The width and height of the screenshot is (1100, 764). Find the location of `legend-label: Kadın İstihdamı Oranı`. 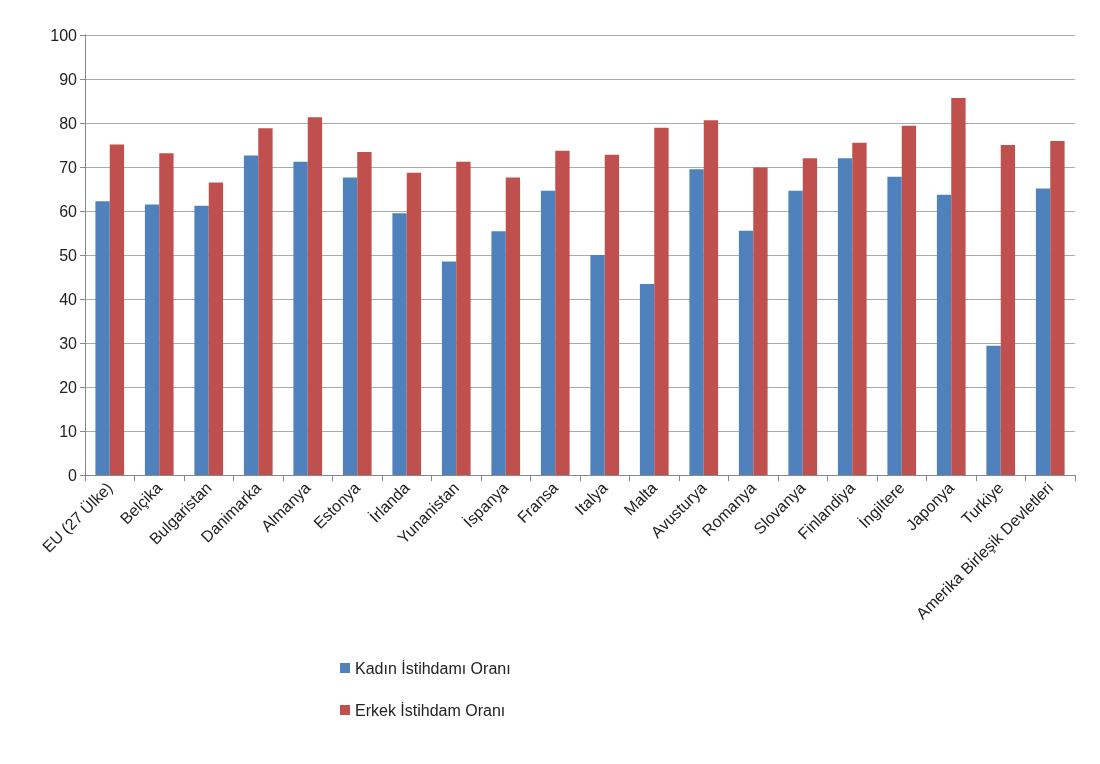

legend-label: Kadın İstihdamı Oranı is located at coordinates (433, 667).